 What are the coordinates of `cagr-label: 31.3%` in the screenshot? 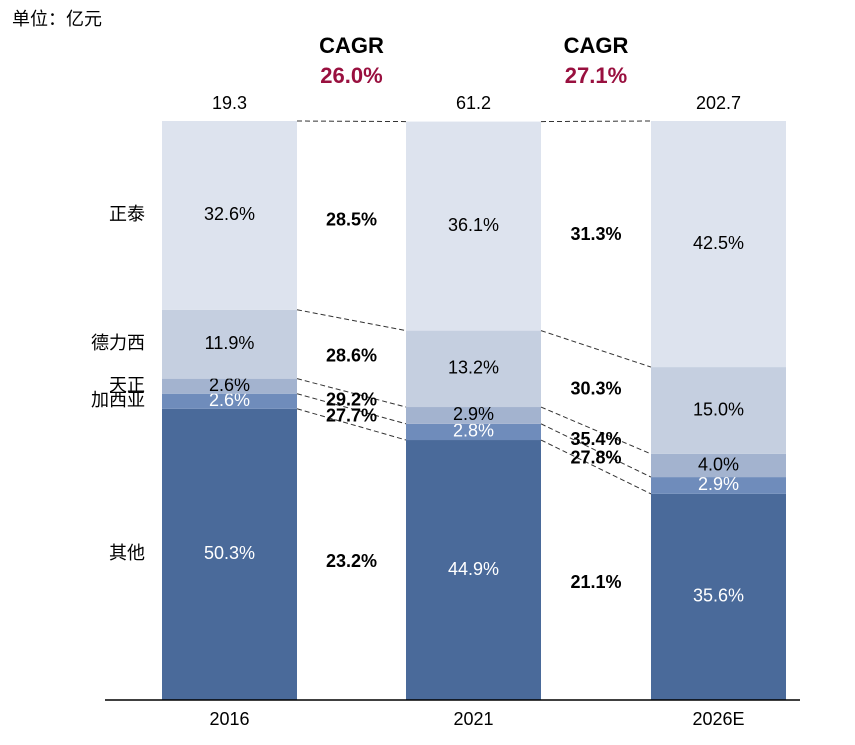 It's located at (595, 234).